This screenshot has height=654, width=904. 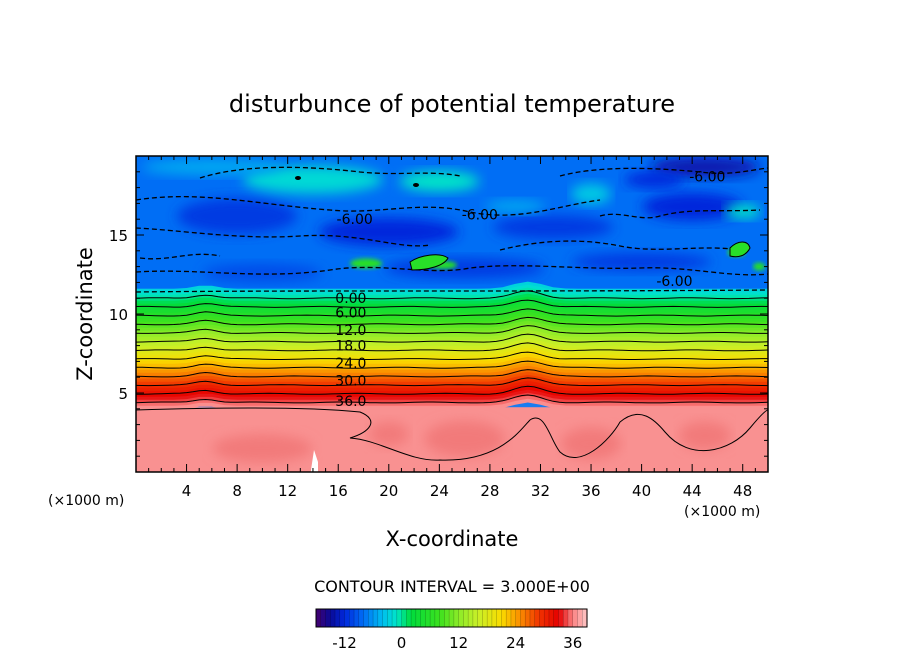 I want to click on contour-label-9: -6.00, so click(x=707, y=178).